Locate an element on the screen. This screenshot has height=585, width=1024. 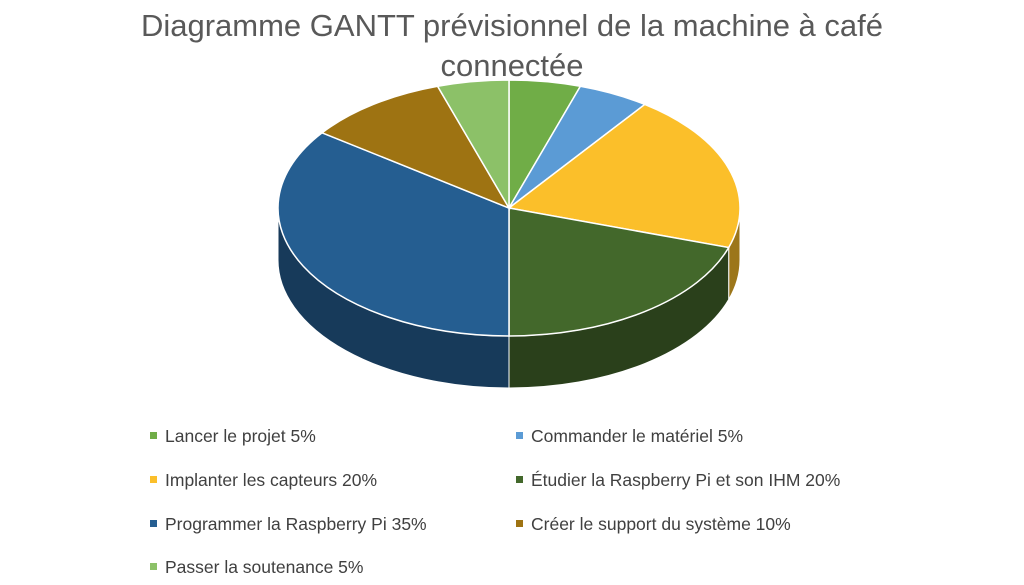
legend-label-0: Lancer le projet 5% is located at coordinates (240, 436).